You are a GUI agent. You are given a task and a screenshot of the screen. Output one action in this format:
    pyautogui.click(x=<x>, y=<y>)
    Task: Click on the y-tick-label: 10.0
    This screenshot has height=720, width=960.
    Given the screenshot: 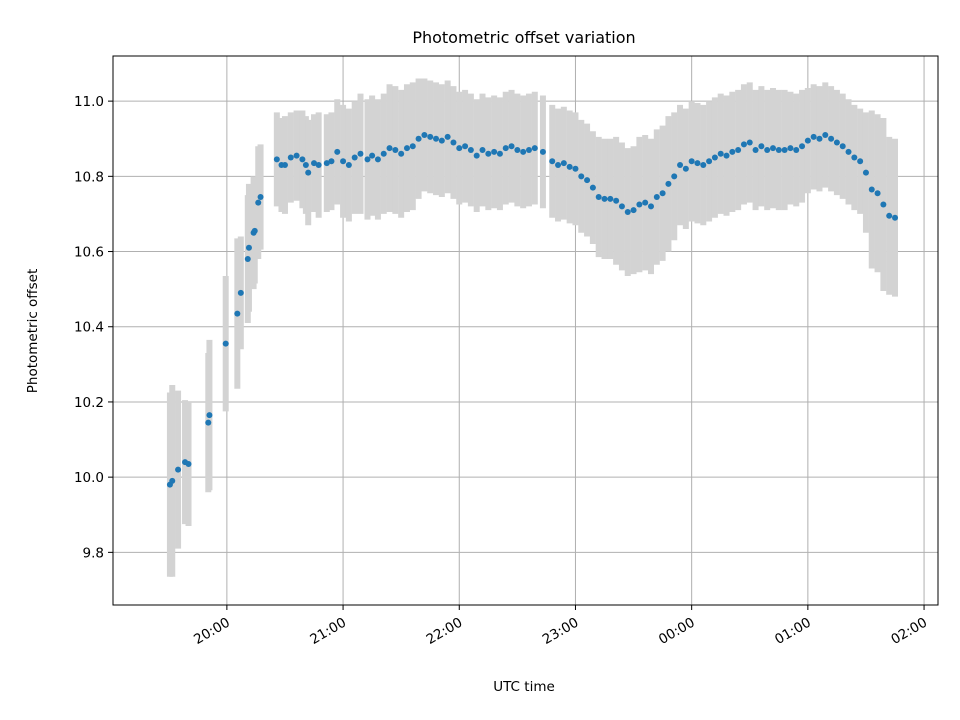 What is the action you would take?
    pyautogui.click(x=89, y=478)
    